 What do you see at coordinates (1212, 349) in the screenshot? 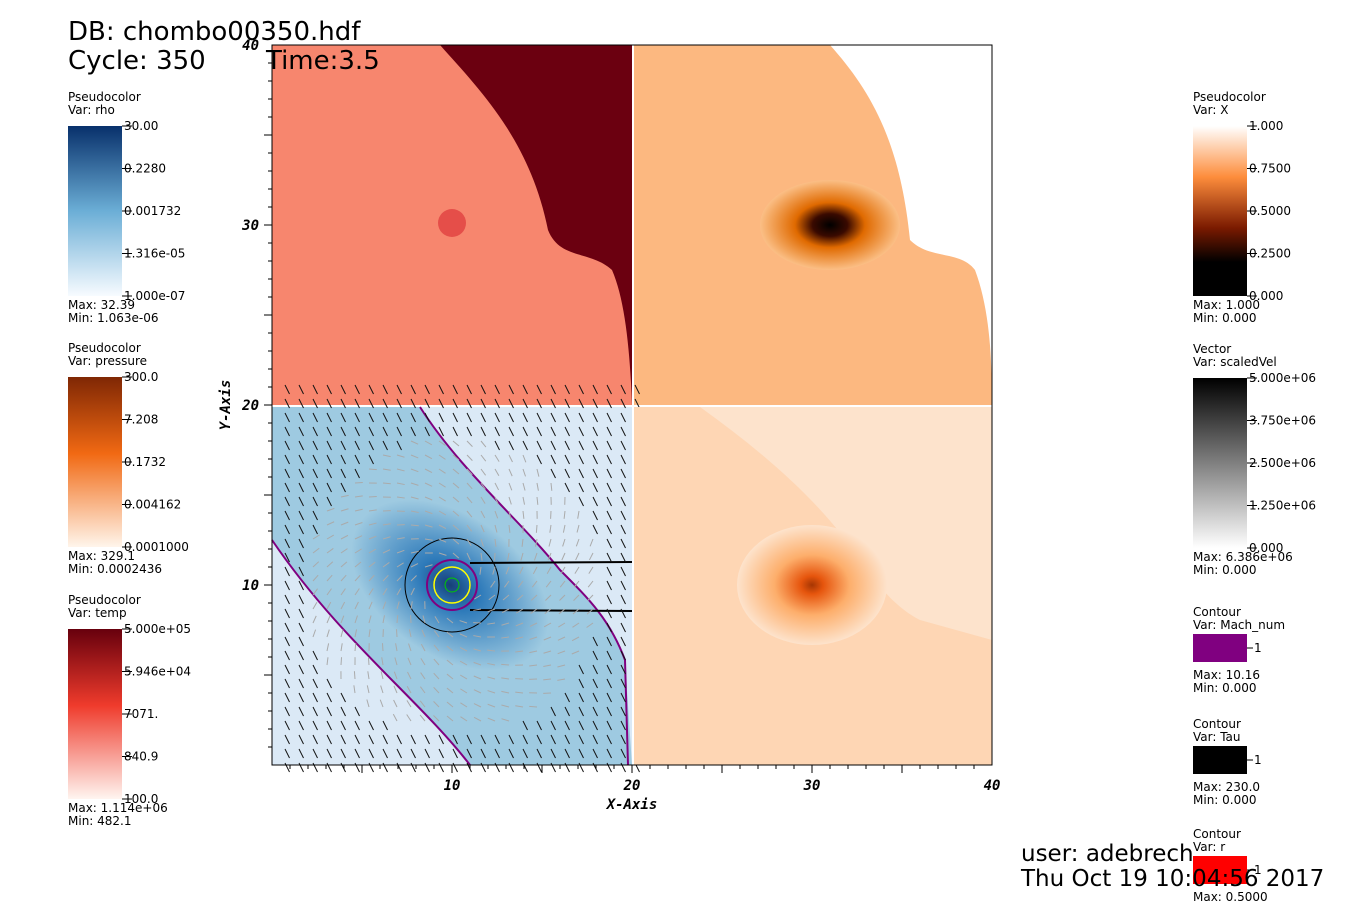
I see `legend-plot: Vector` at bounding box center [1212, 349].